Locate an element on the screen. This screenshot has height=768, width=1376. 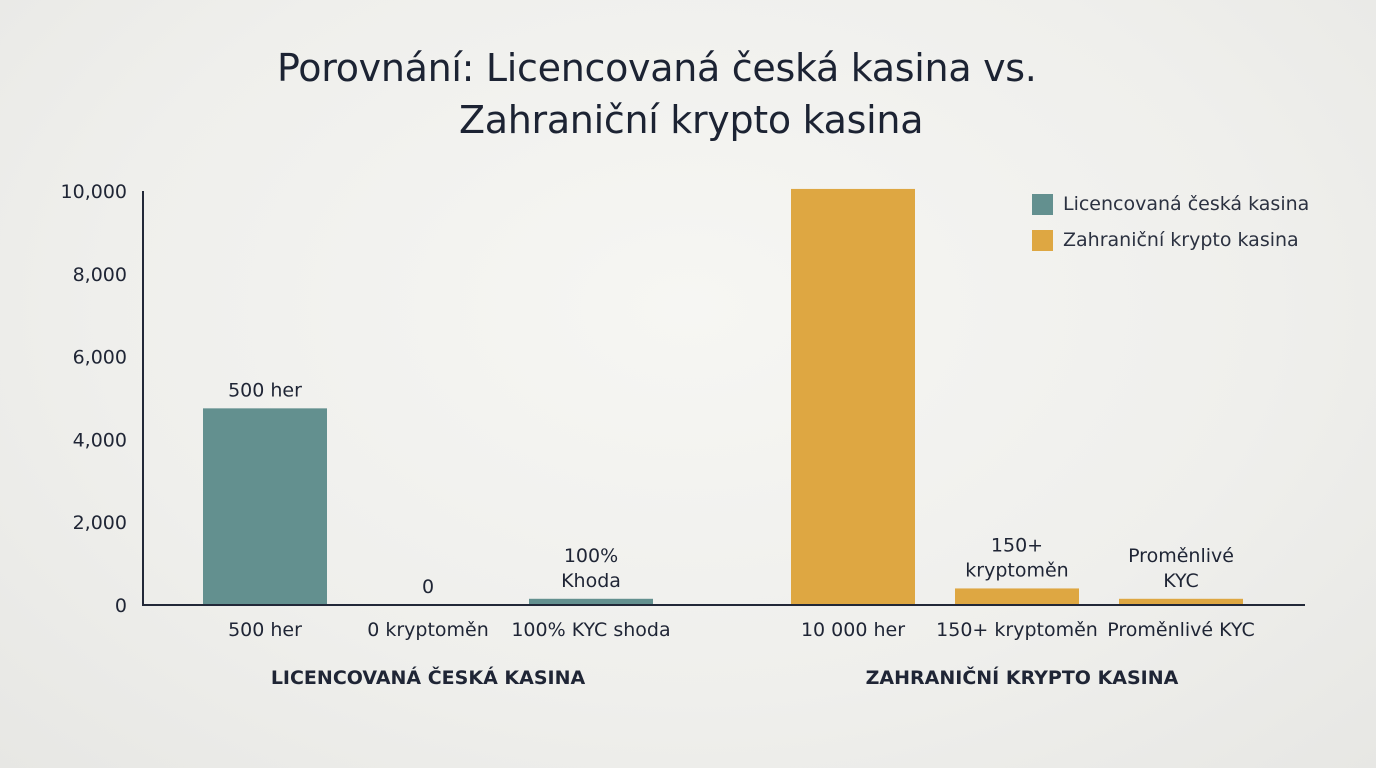
bar-data-label: Proměnlivé KYC is located at coordinates (1181, 568).